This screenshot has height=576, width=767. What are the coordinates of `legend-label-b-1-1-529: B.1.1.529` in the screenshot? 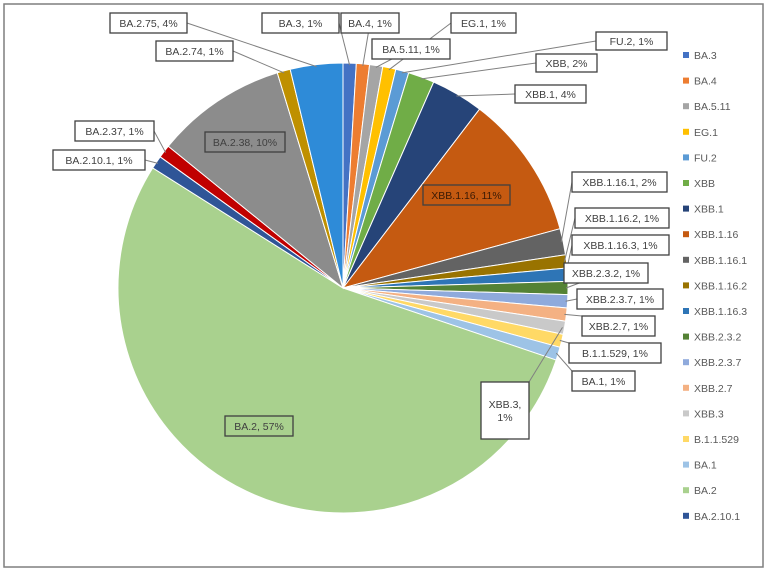 It's located at (716, 440).